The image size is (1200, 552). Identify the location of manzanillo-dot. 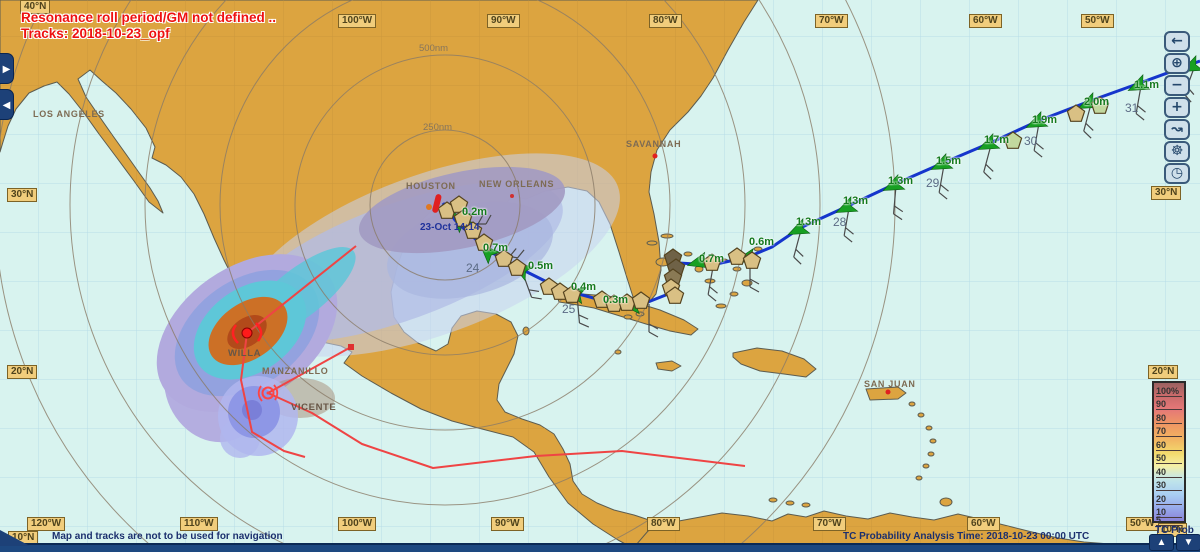
(351, 347).